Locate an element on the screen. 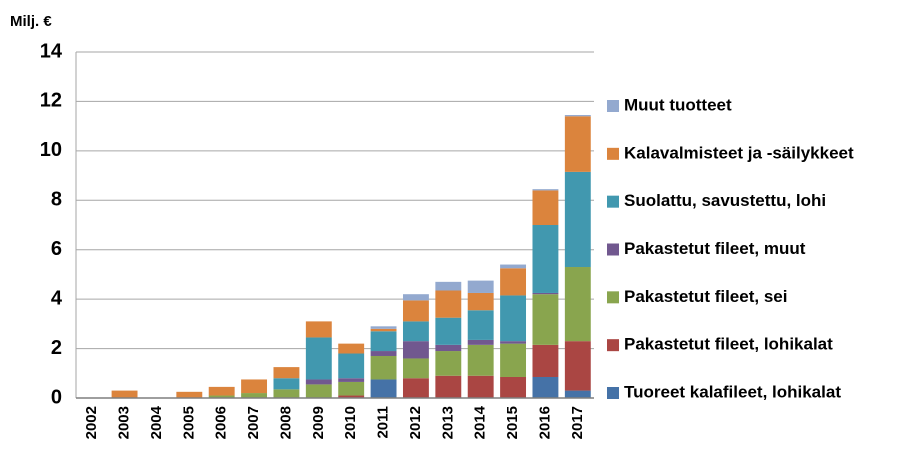 The image size is (902, 465). y-tick-label: 6 is located at coordinates (56, 249).